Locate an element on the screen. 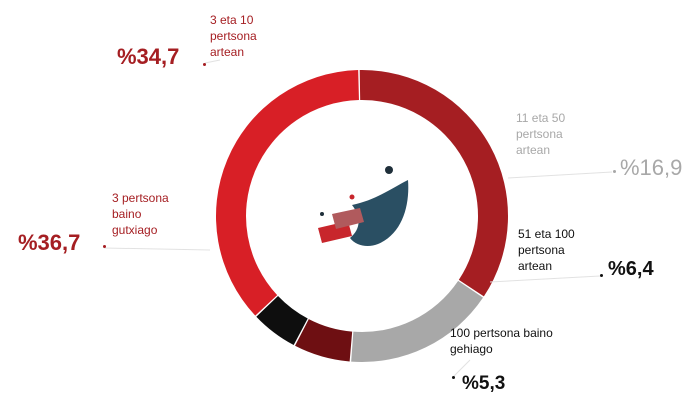  category-label-3-10: 3 eta 10 pertsona artean is located at coordinates (233, 36).